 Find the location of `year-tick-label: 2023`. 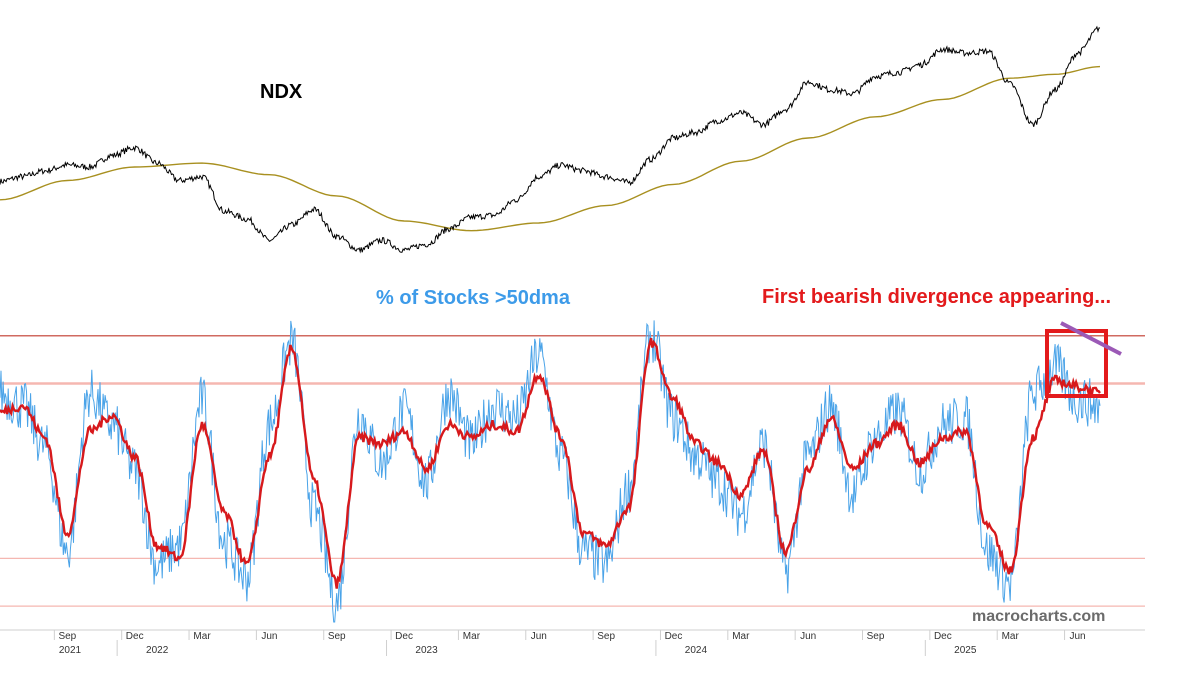

year-tick-label: 2023 is located at coordinates (426, 650).